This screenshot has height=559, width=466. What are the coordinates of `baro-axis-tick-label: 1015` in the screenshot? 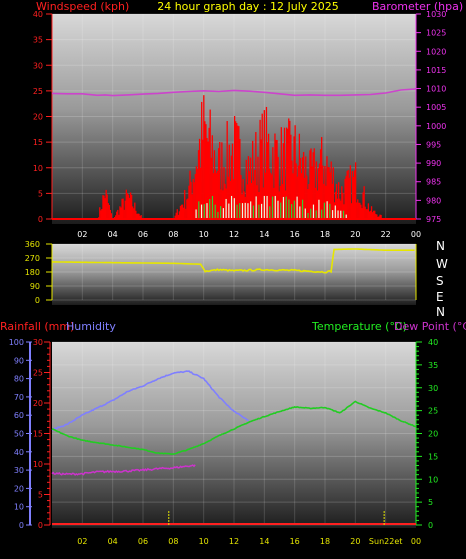 It's located at (436, 70).